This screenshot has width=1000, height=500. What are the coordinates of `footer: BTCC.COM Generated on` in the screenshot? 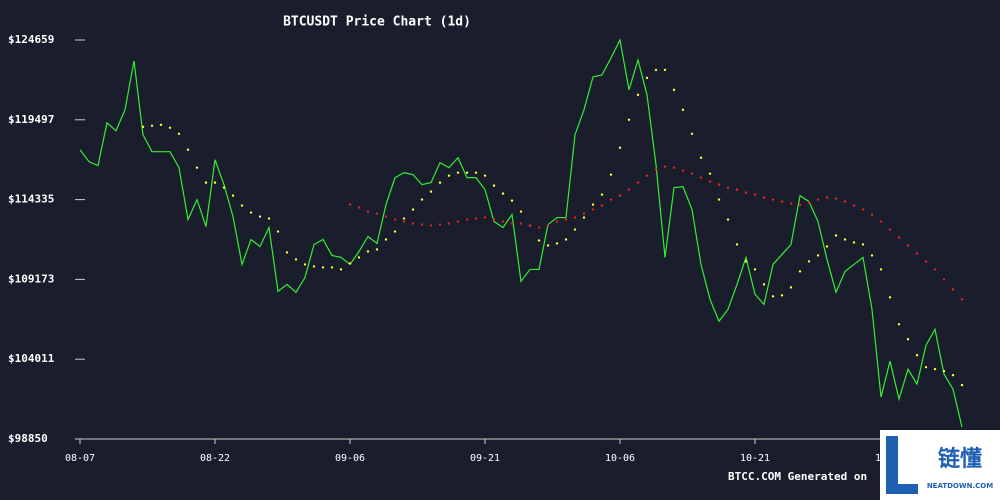 It's located at (797, 476).